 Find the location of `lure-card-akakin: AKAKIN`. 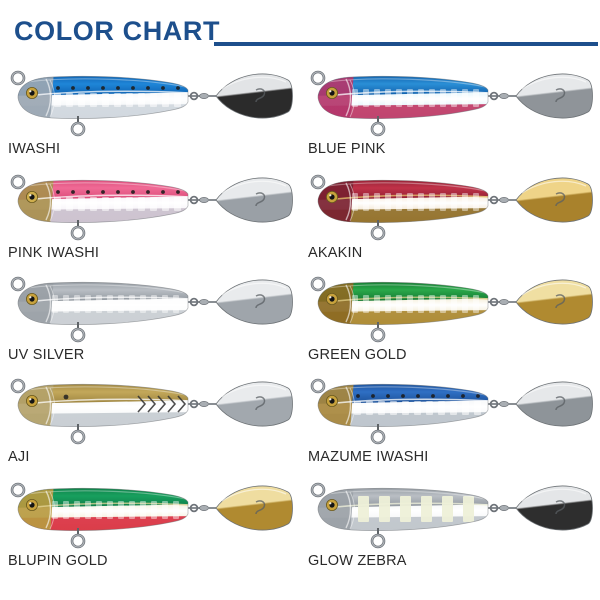

lure-card-akakin: AKAKIN is located at coordinates (450, 215).